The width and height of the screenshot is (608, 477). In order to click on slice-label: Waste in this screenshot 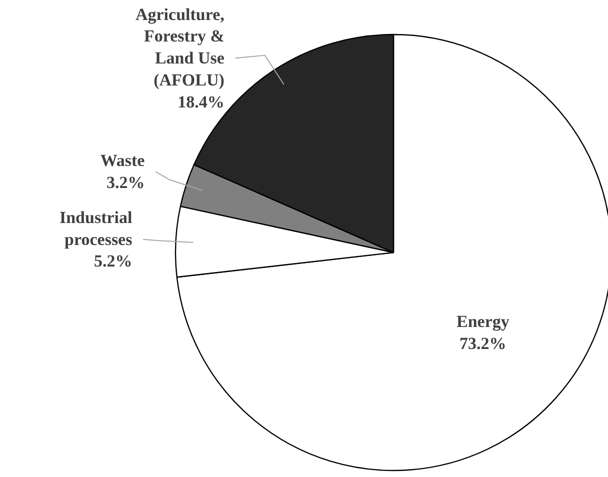, I will do `click(123, 160)`.